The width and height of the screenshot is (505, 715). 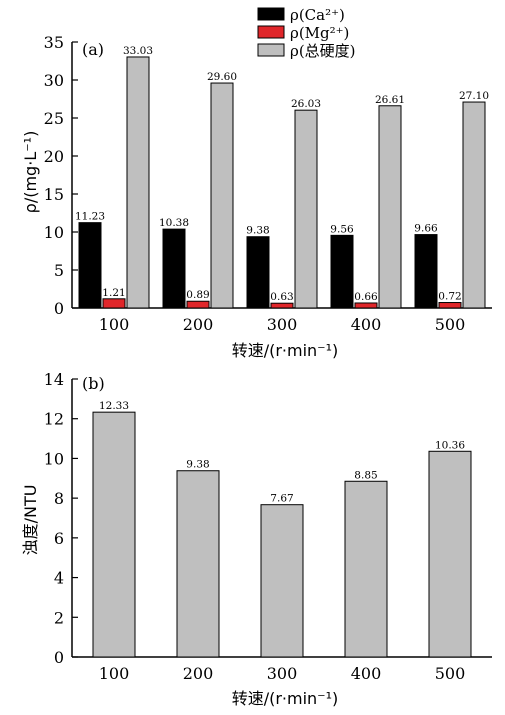 What do you see at coordinates (323, 51) in the screenshot?
I see `legend-label: ρ(总硬度)` at bounding box center [323, 51].